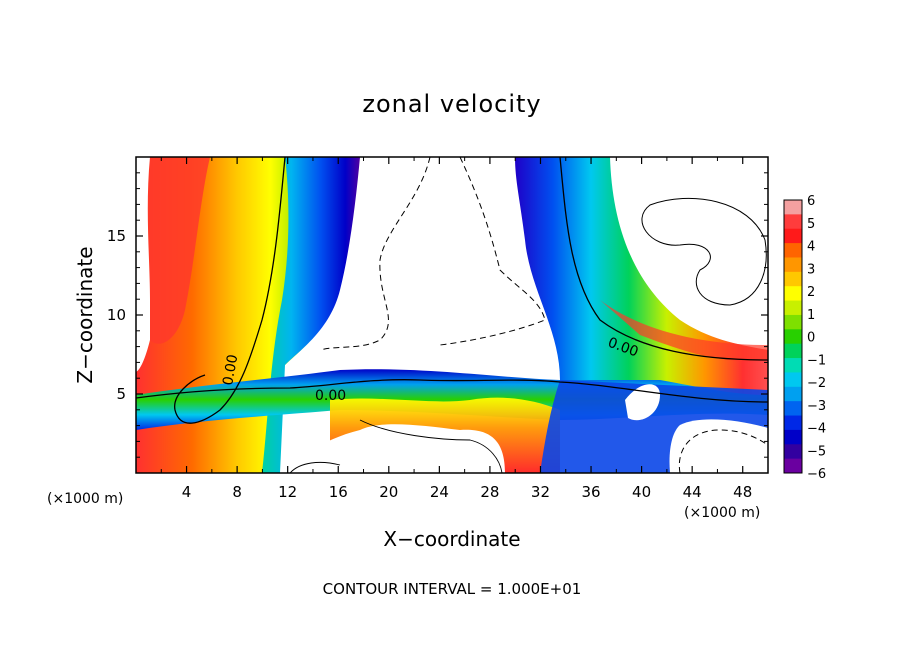 The image size is (904, 654). Describe the element at coordinates (489, 492) in the screenshot. I see `x-tick-label: 28` at that location.